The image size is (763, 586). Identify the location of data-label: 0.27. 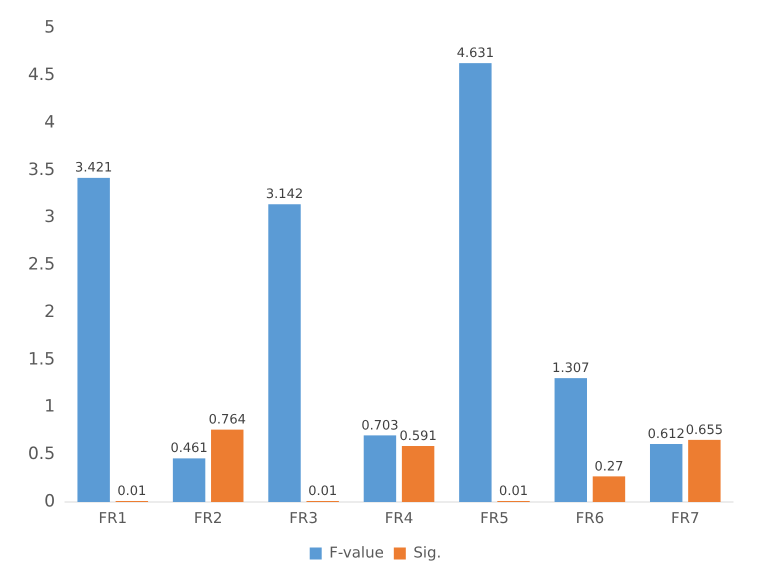
(609, 466).